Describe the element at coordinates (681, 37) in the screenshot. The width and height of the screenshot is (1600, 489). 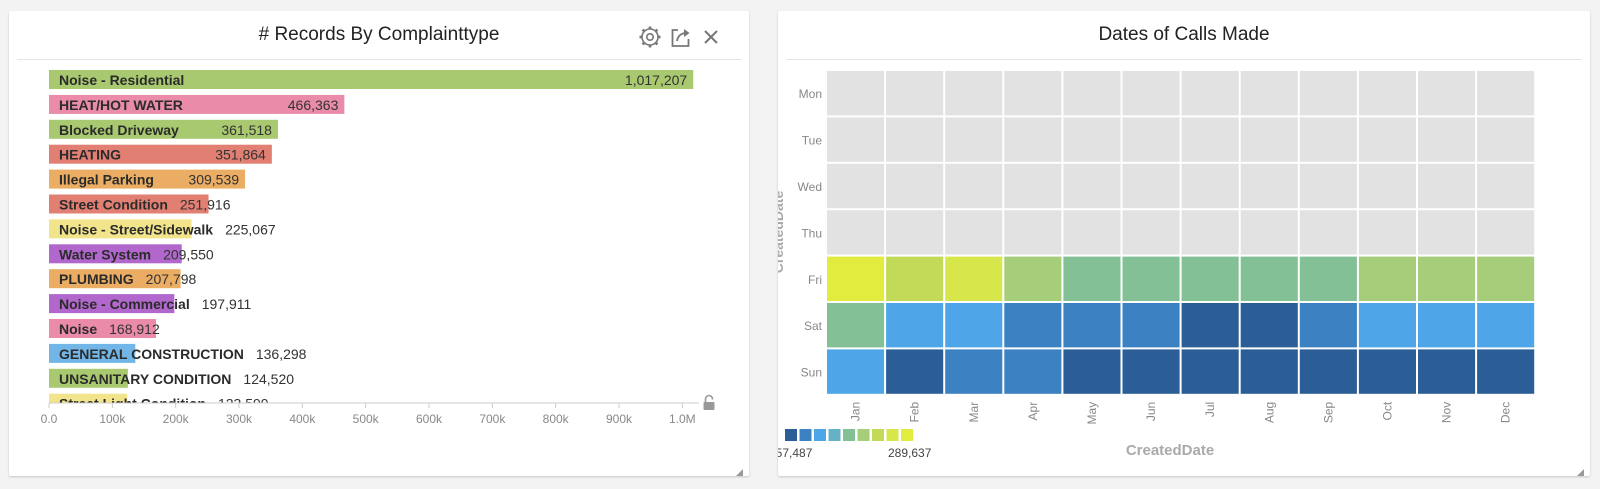
I see `share-export-icon` at that location.